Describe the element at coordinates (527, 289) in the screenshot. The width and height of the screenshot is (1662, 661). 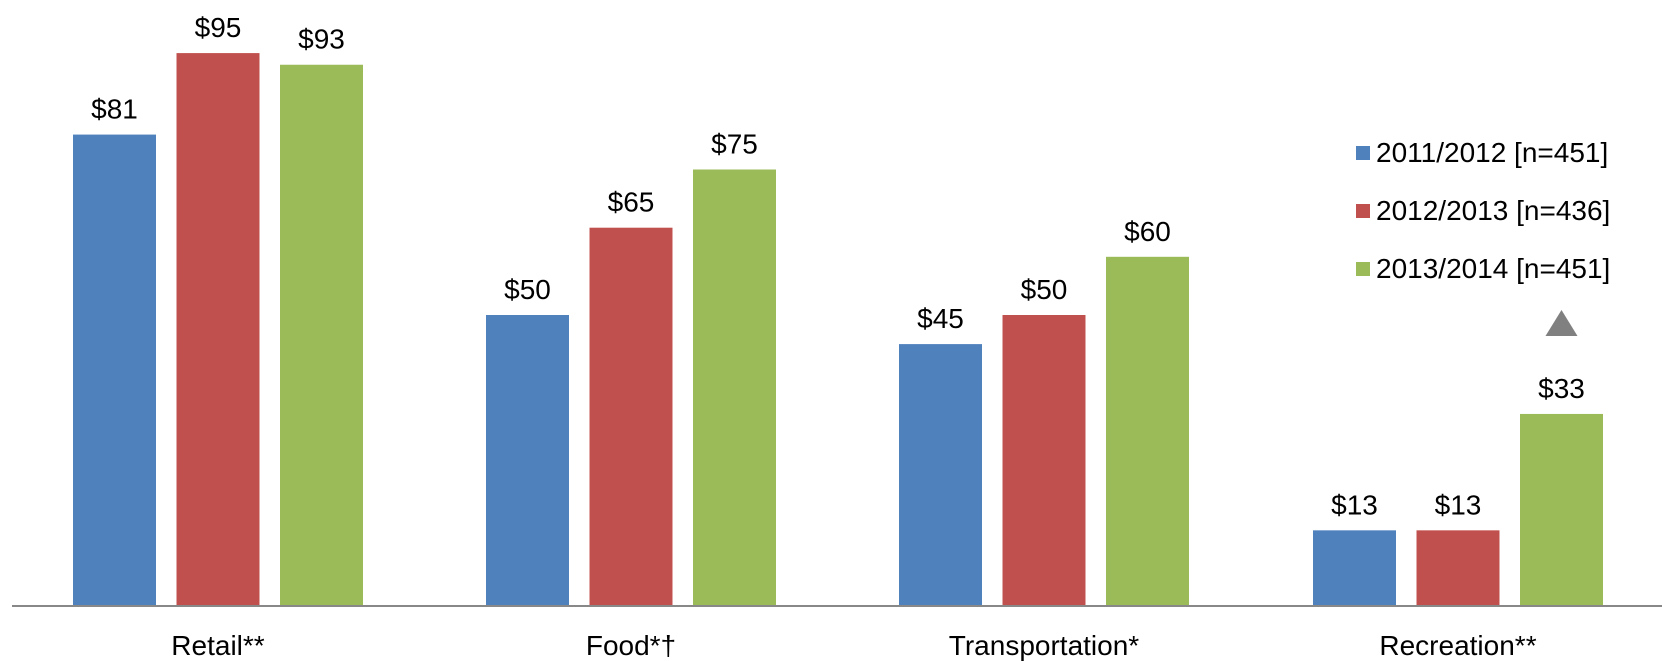
I see `value-label-2-1: $50` at that location.